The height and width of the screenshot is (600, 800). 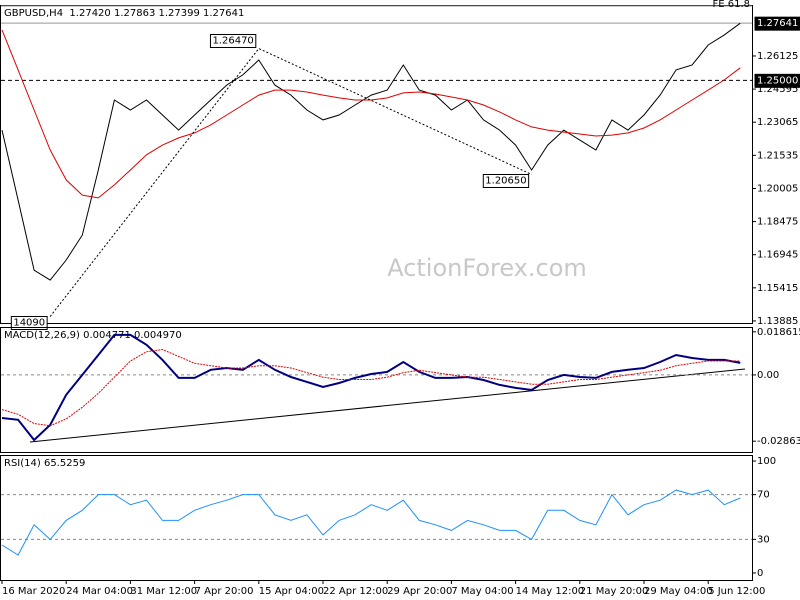 What do you see at coordinates (44, 463) in the screenshot?
I see `panel-title: RSI(14) 65.5259` at bounding box center [44, 463].